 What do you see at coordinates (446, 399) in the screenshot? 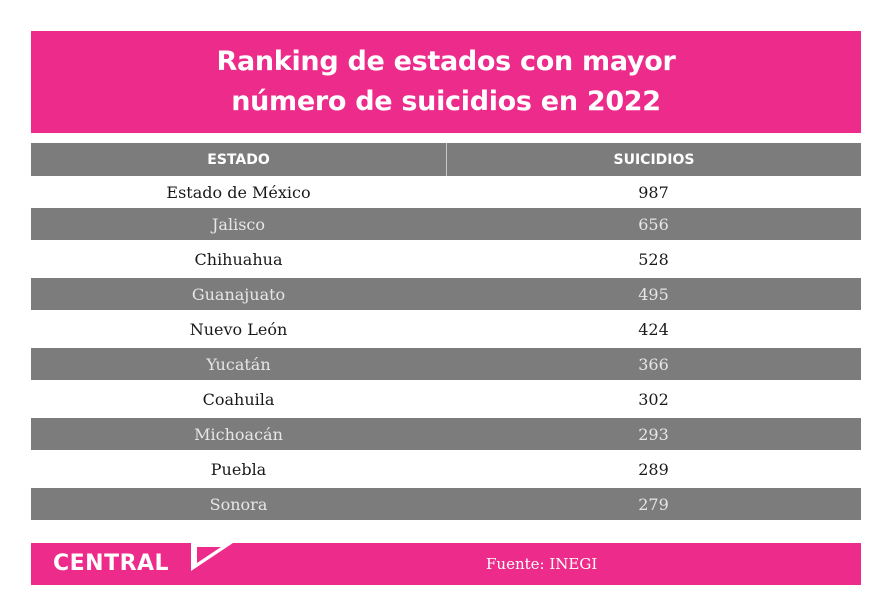
I see `table-row: Coahuila 302` at bounding box center [446, 399].